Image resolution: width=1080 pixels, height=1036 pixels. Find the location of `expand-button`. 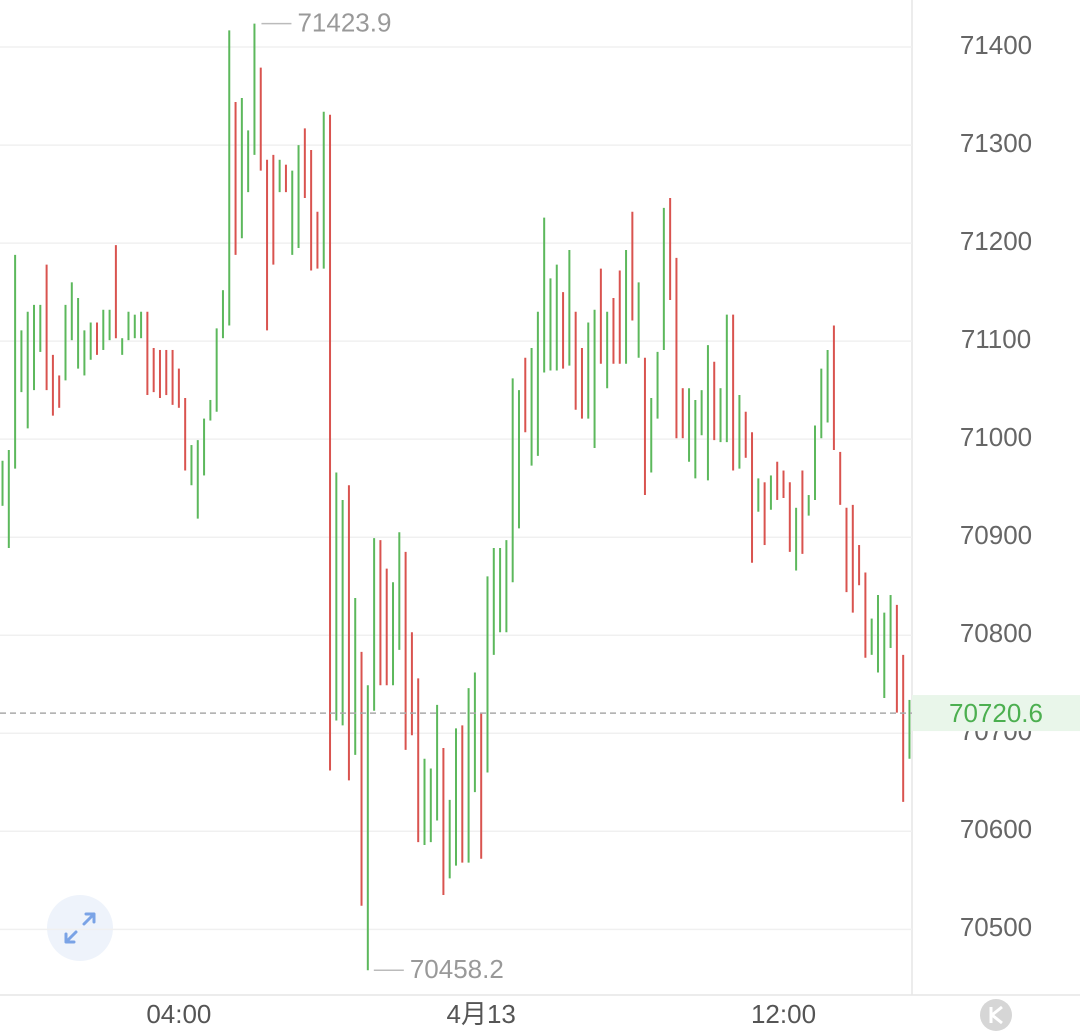

expand-button is located at coordinates (80, 928).